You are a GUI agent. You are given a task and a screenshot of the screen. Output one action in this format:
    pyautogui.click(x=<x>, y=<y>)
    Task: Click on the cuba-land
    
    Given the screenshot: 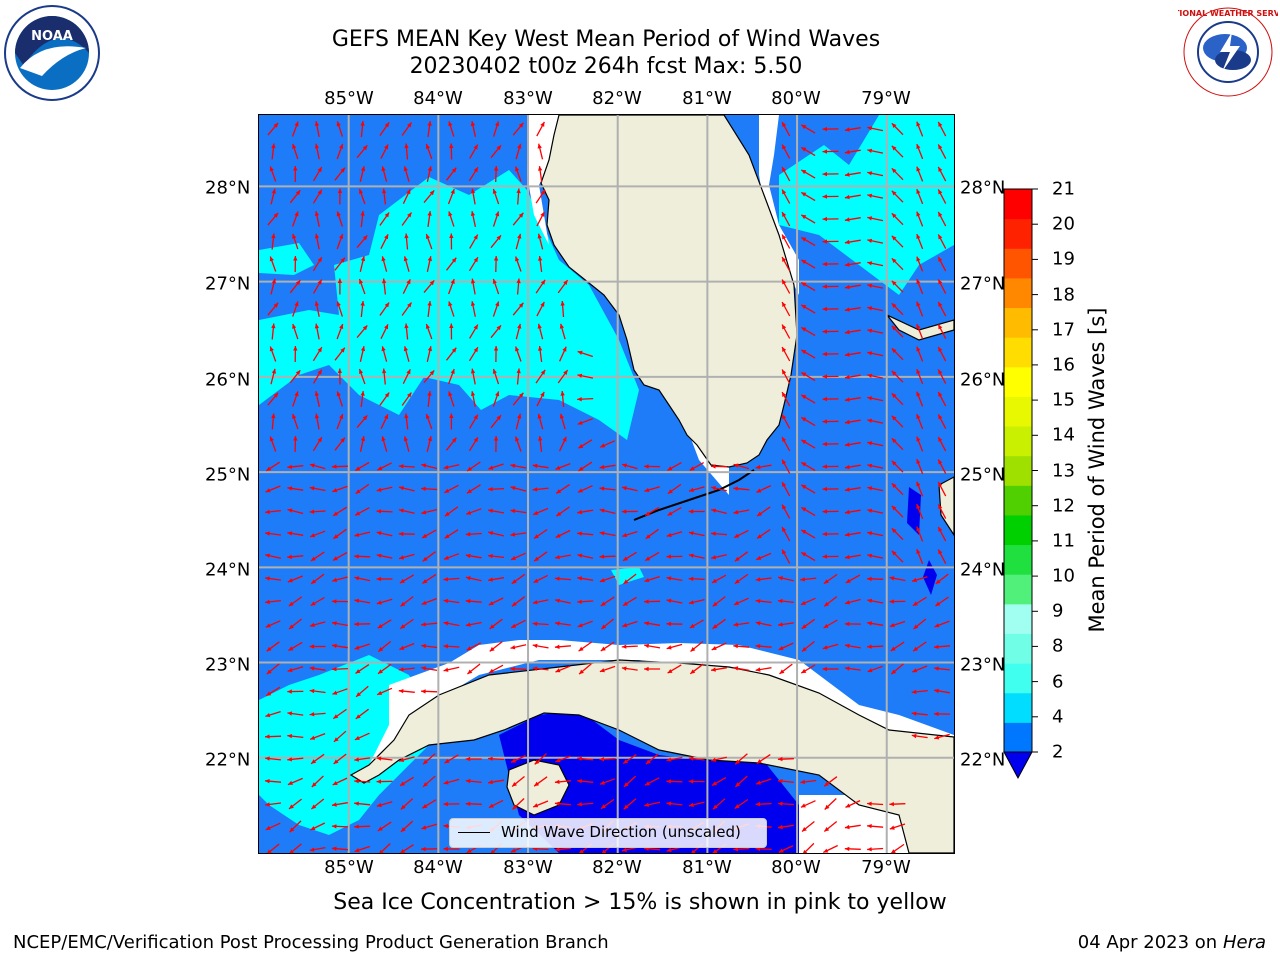 What is the action you would take?
    pyautogui.click(x=651, y=756)
    